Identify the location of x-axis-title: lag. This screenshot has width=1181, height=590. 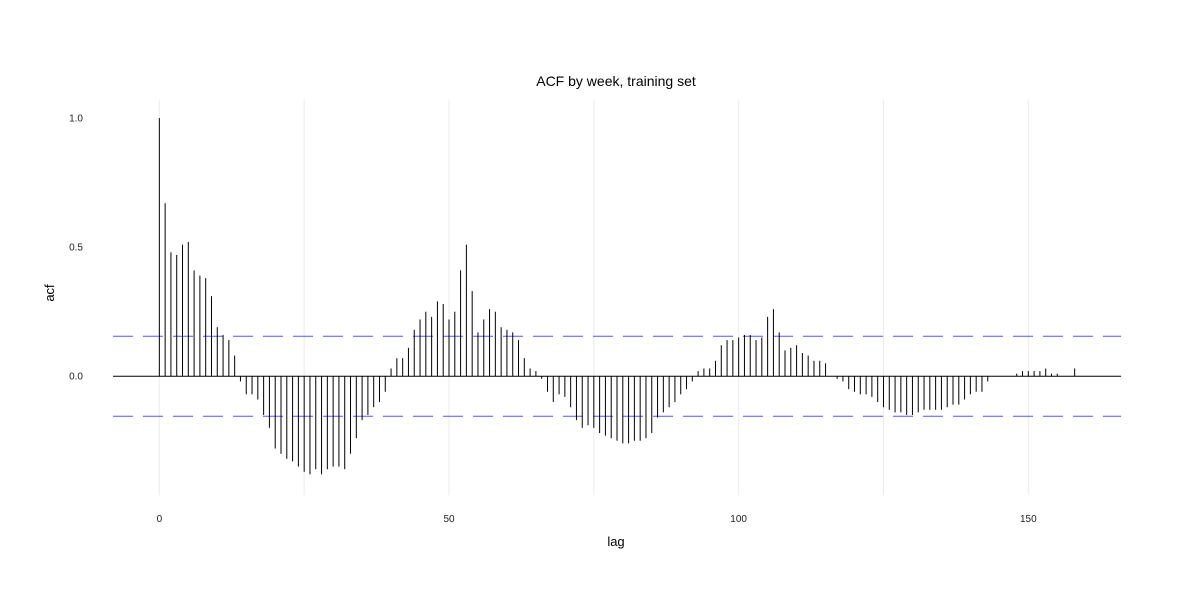
(615, 541).